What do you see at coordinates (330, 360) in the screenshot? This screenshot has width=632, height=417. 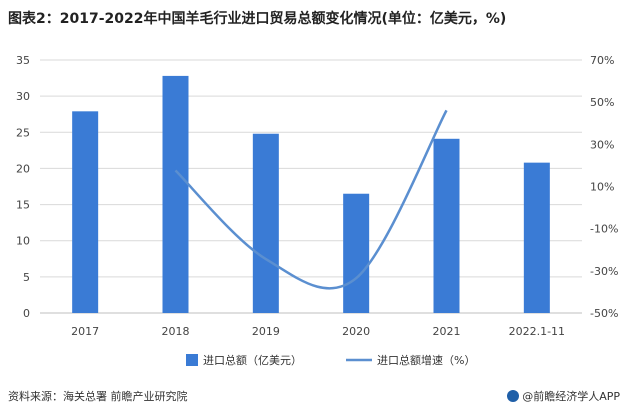 I see `legend: 进口总额（亿美元） 进口总额增速（%）` at bounding box center [330, 360].